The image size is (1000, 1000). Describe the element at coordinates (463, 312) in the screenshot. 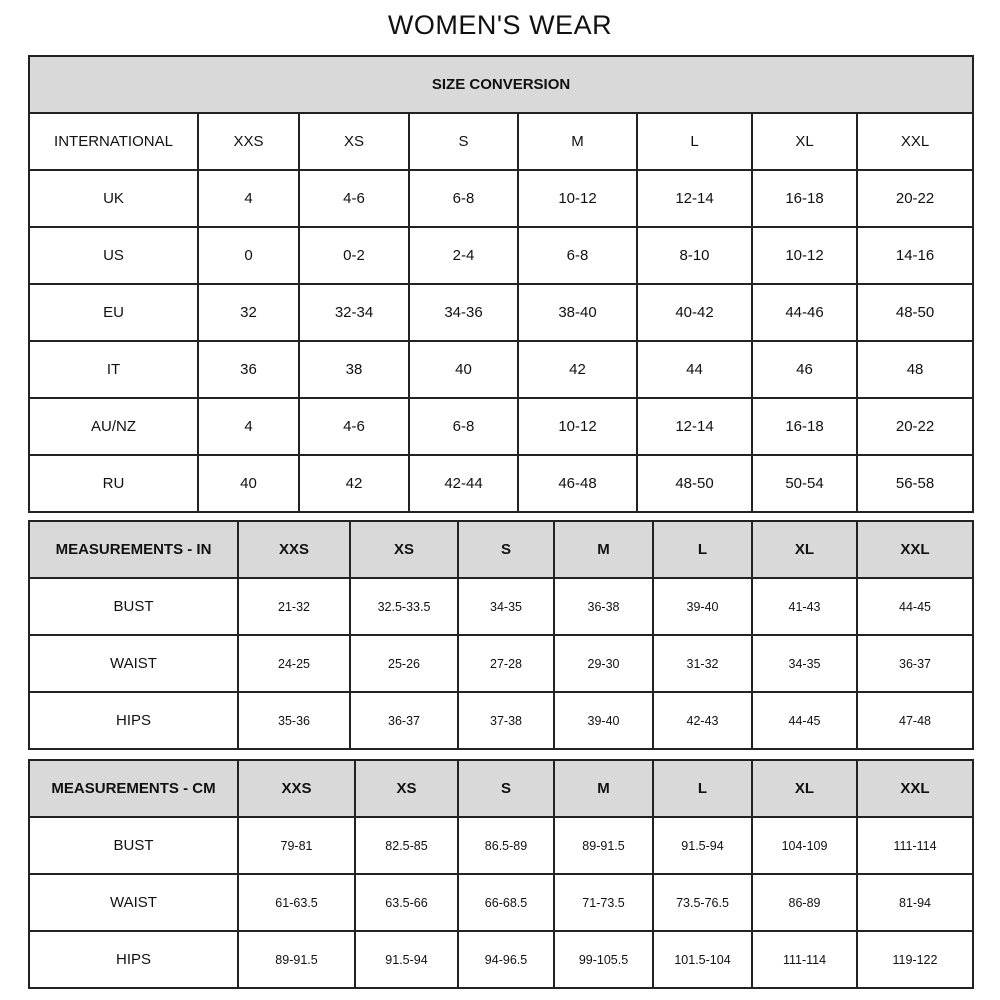

I see `table-cell: 34-36` at that location.